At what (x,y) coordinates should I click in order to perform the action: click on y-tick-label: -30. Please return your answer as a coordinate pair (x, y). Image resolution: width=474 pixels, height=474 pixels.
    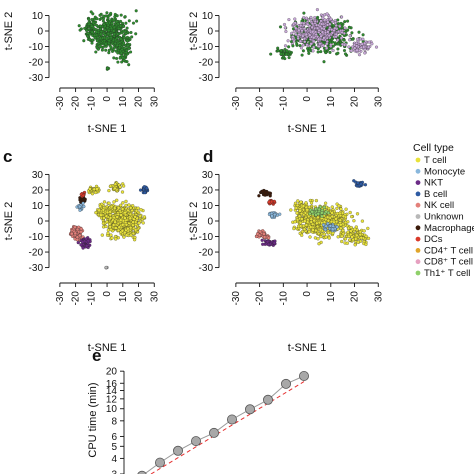
    Looking at the image, I should click on (36, 268).